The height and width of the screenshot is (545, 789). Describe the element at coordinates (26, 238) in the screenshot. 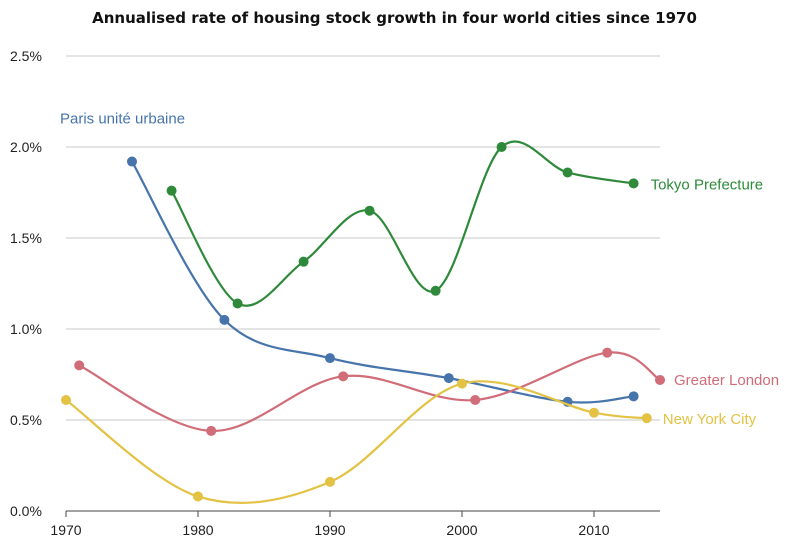

I see `y-tick-label: 1.5%` at that location.